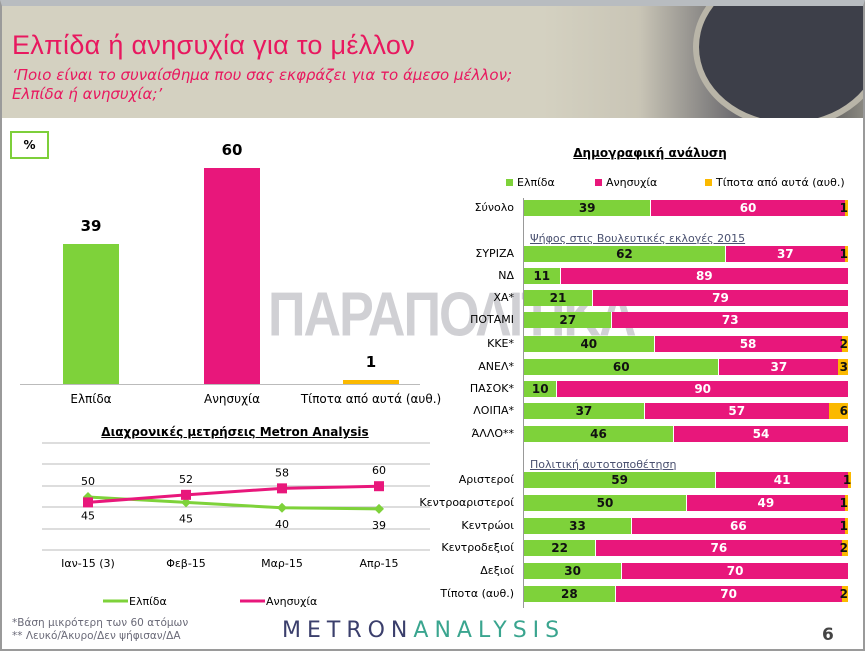 The height and width of the screenshot is (651, 865). I want to click on segment-value: 2, so click(843, 594).